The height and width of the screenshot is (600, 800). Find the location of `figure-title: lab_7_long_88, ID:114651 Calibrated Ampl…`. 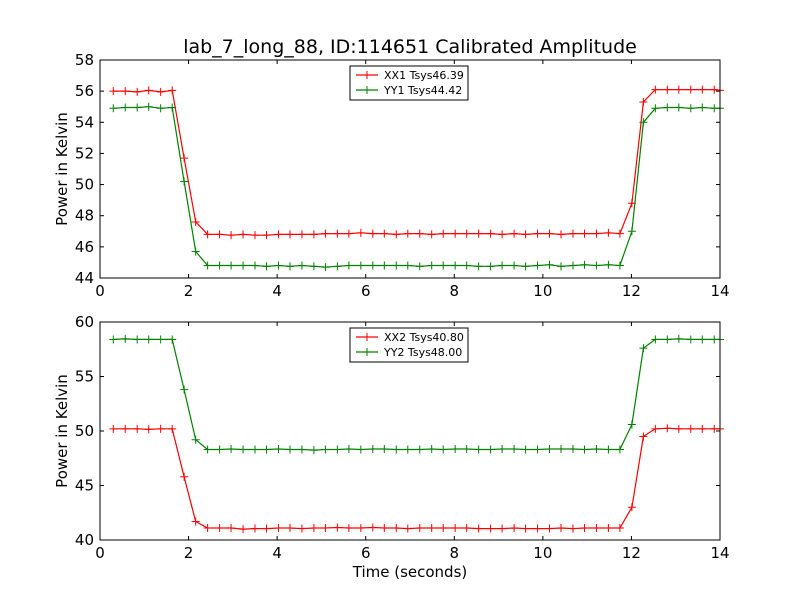

figure-title: lab_7_long_88, ID:114651 Calibrated Ampl… is located at coordinates (410, 47).